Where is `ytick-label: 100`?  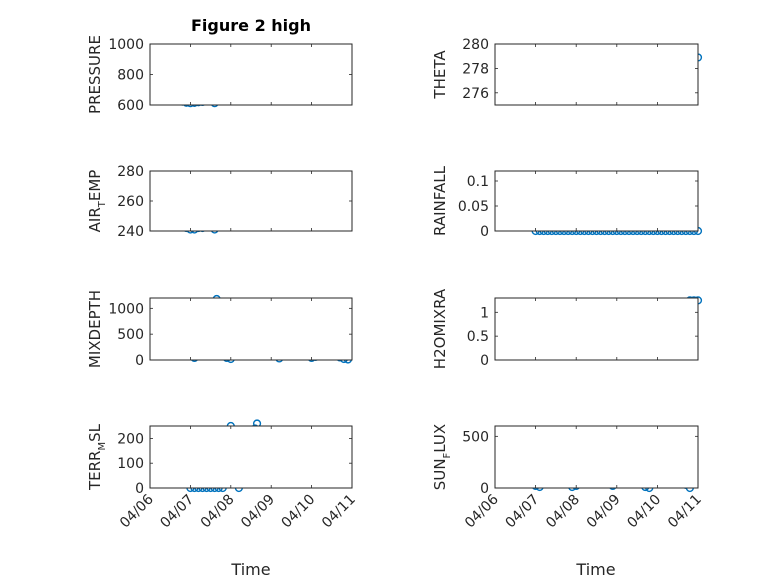
ytick-label: 100 is located at coordinates (130, 464).